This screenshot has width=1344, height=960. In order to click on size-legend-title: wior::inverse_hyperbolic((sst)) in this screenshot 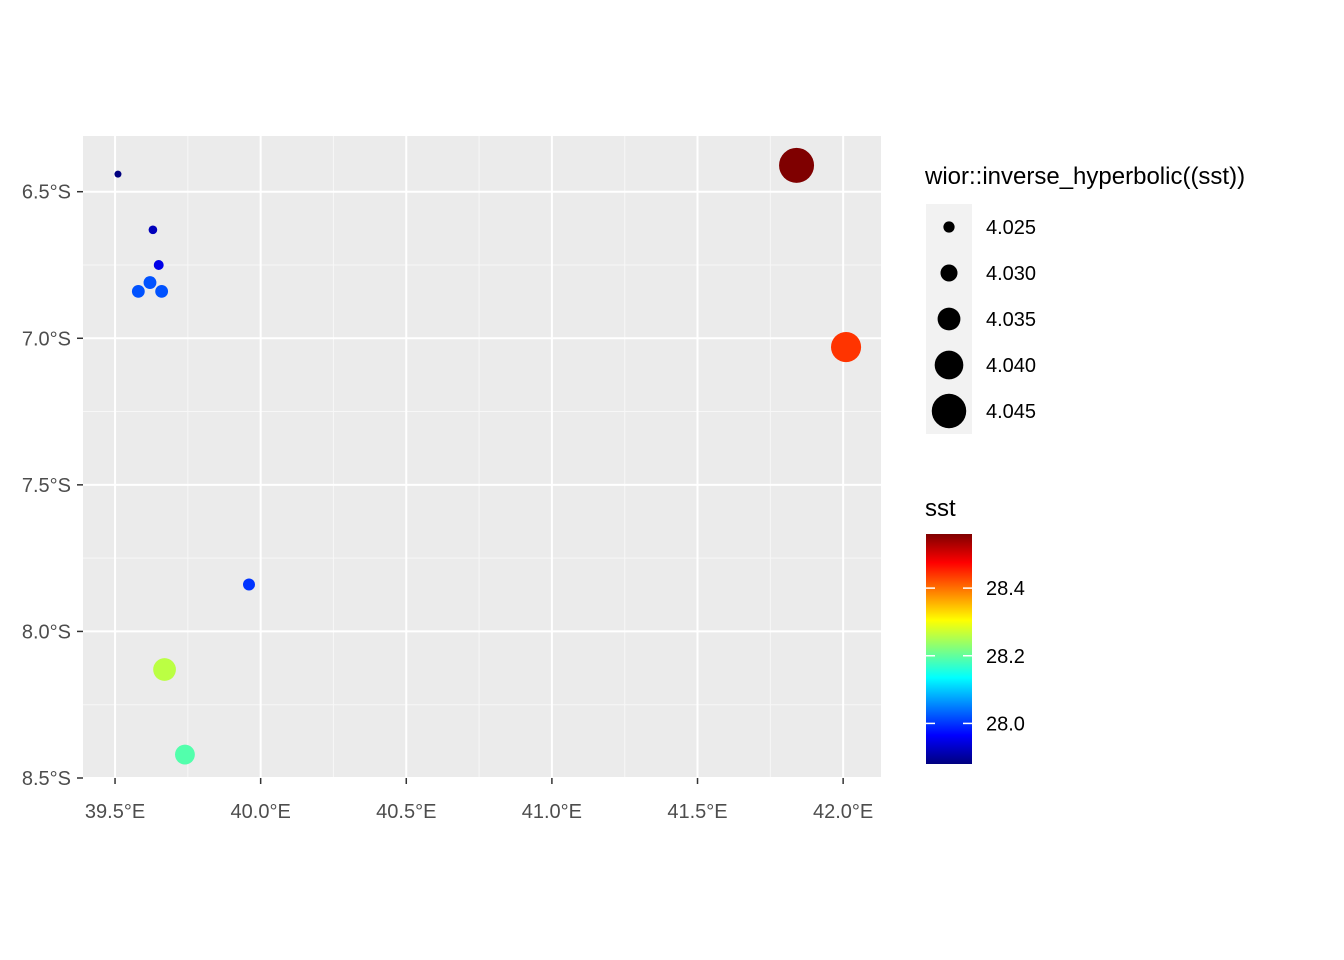, I will do `click(1084, 176)`.